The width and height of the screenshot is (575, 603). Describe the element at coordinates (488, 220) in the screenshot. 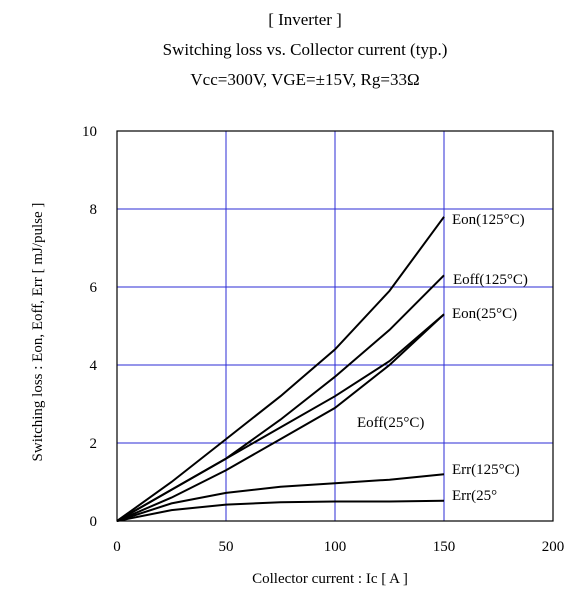

I see `series-label-eon-125: Eon(125°C)` at that location.